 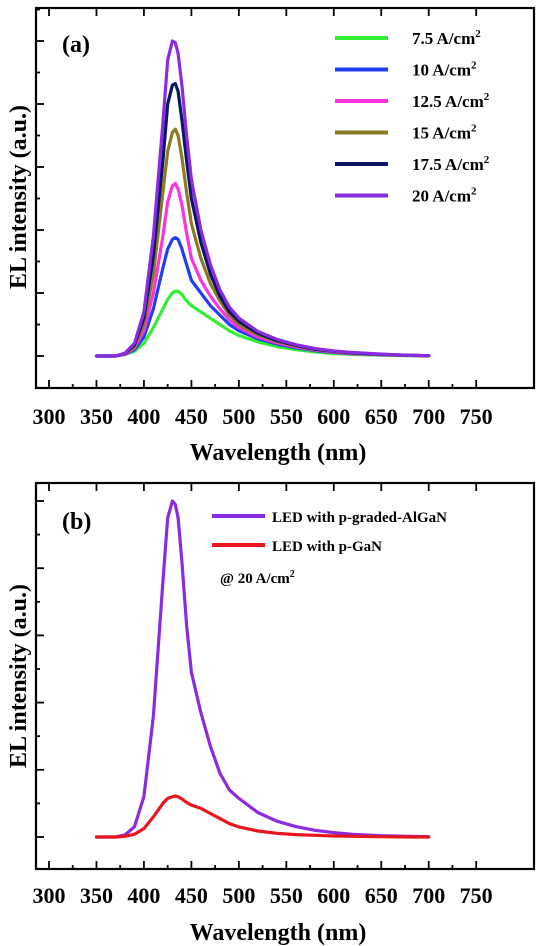 What do you see at coordinates (329, 532) in the screenshot?
I see `panel-b-legend: LED with p-graded-AlGaN LED with p-GaN` at bounding box center [329, 532].